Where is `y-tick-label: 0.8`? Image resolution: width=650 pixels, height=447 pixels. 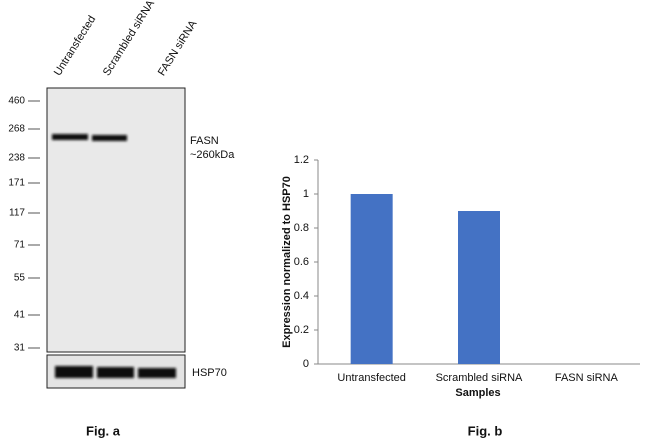
y-tick-label: 0.8 is located at coordinates (301, 228).